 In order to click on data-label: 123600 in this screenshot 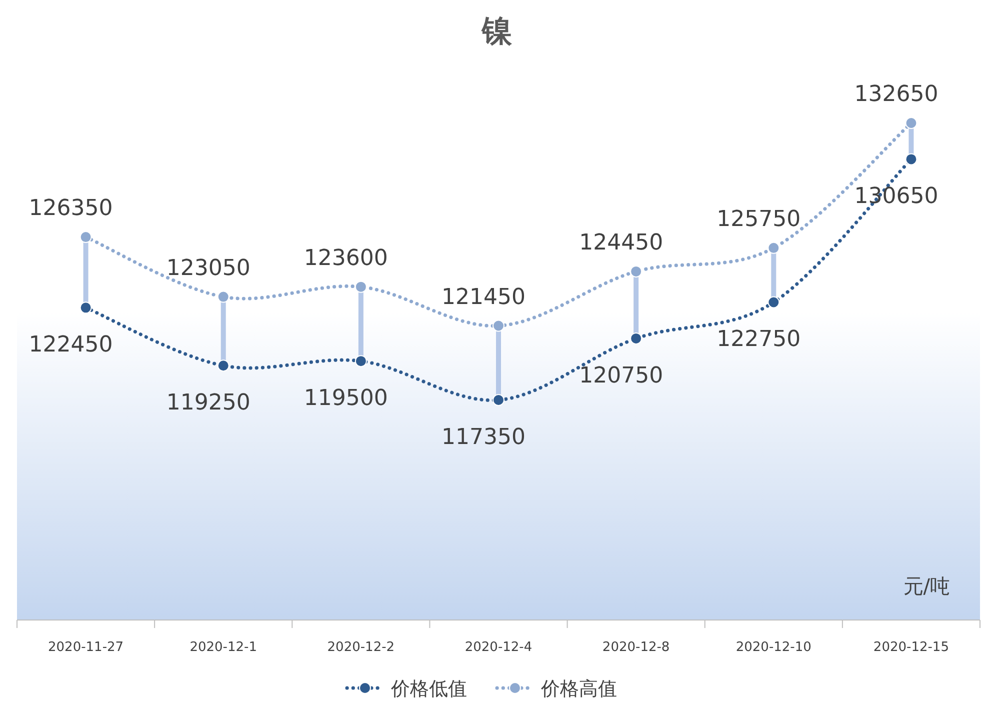, I will do `click(346, 258)`.